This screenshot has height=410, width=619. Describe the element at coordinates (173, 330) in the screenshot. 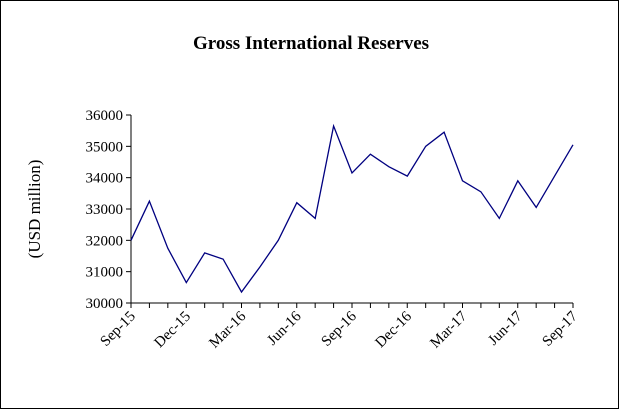

I see `x-tick-label: Dec-15` at that location.